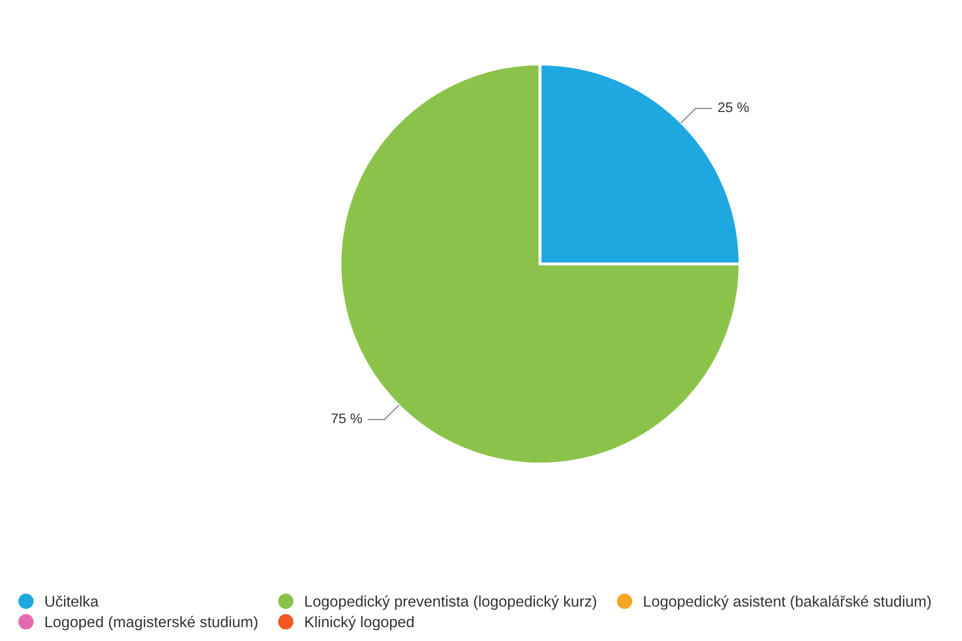 This screenshot has height=641, width=962. What do you see at coordinates (787, 602) in the screenshot?
I see `legend-label: Logopedický asistent (bakalářské studium)` at bounding box center [787, 602].